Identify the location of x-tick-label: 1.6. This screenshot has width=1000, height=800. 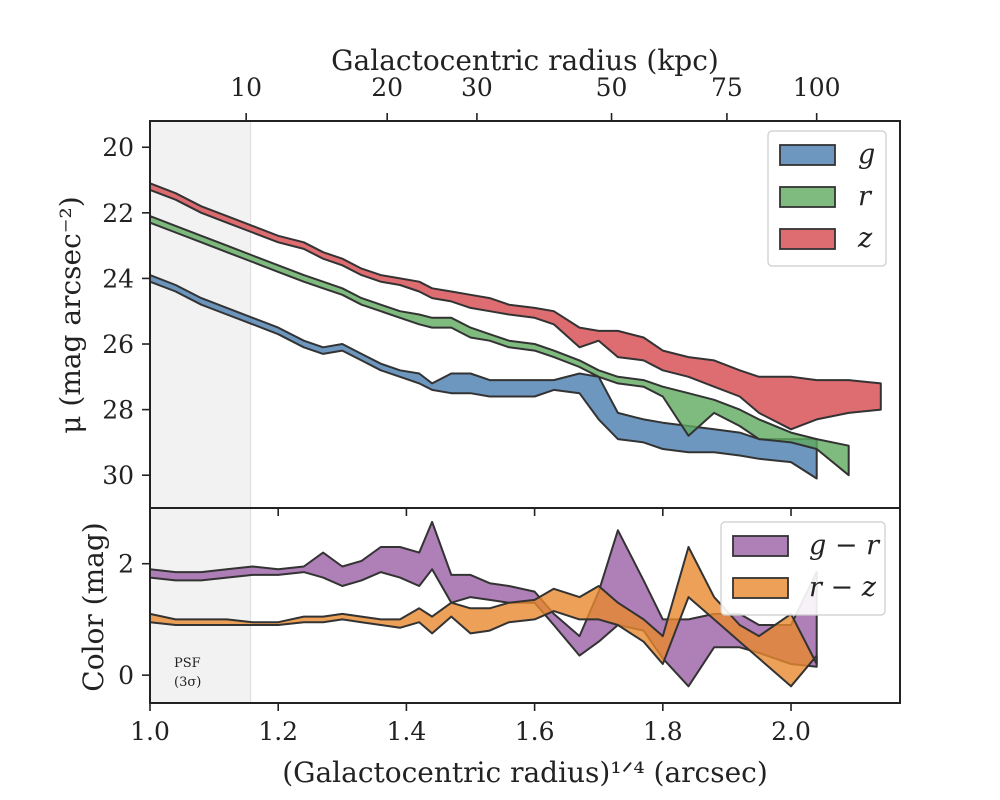
(535, 731).